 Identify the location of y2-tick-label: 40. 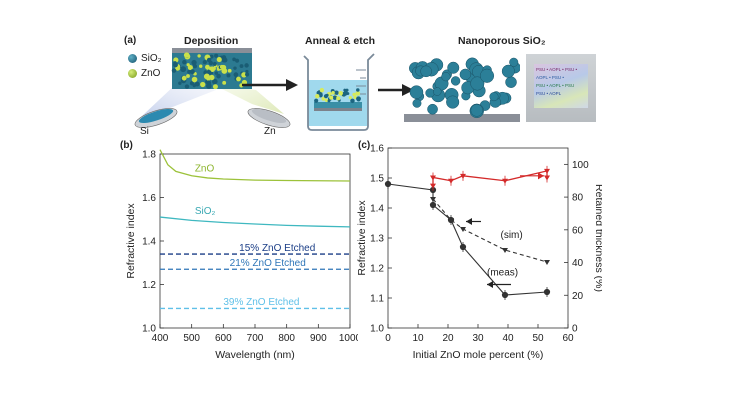
(578, 263).